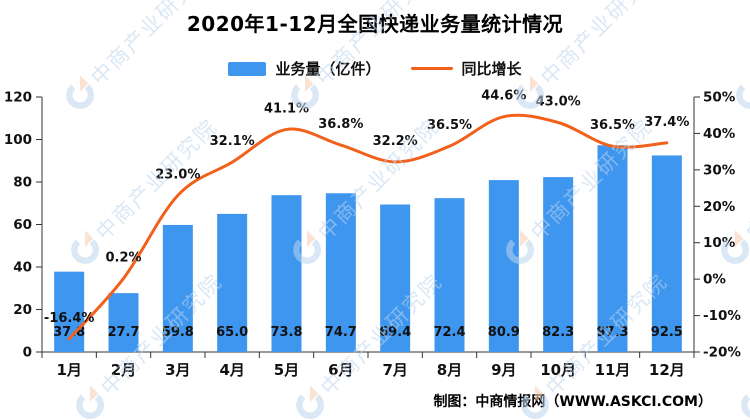  Describe the element at coordinates (340, 124) in the screenshot. I see `growth-value-label: 36.8%` at that location.